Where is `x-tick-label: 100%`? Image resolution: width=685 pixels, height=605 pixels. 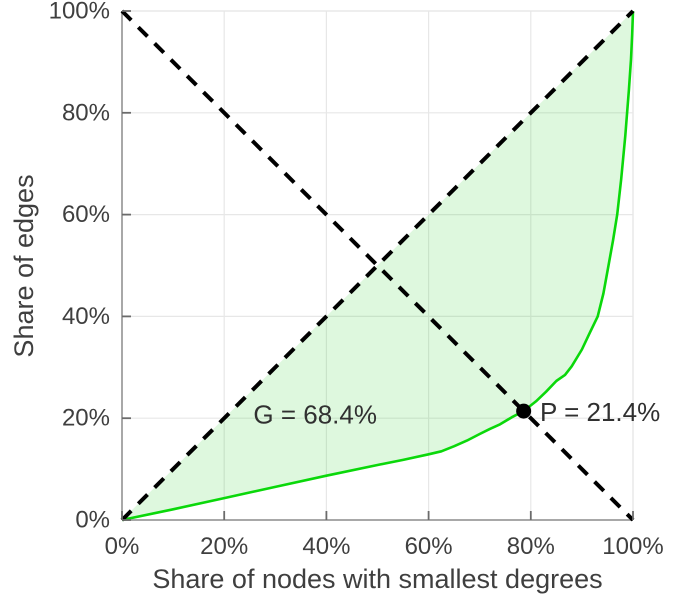
x-tick-label: 100% is located at coordinates (632, 546).